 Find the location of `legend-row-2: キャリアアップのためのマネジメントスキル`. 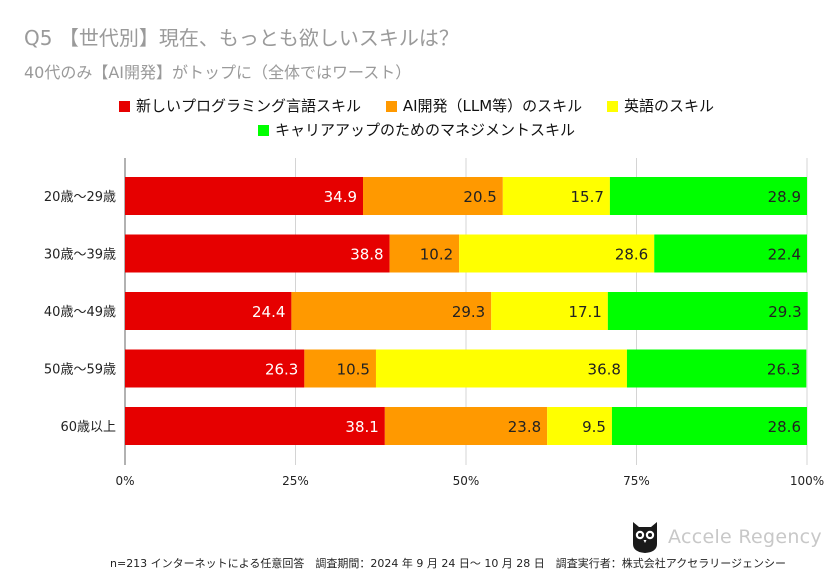

legend-row-2: キャリアアップのためのマネジメントスキル is located at coordinates (416, 129).